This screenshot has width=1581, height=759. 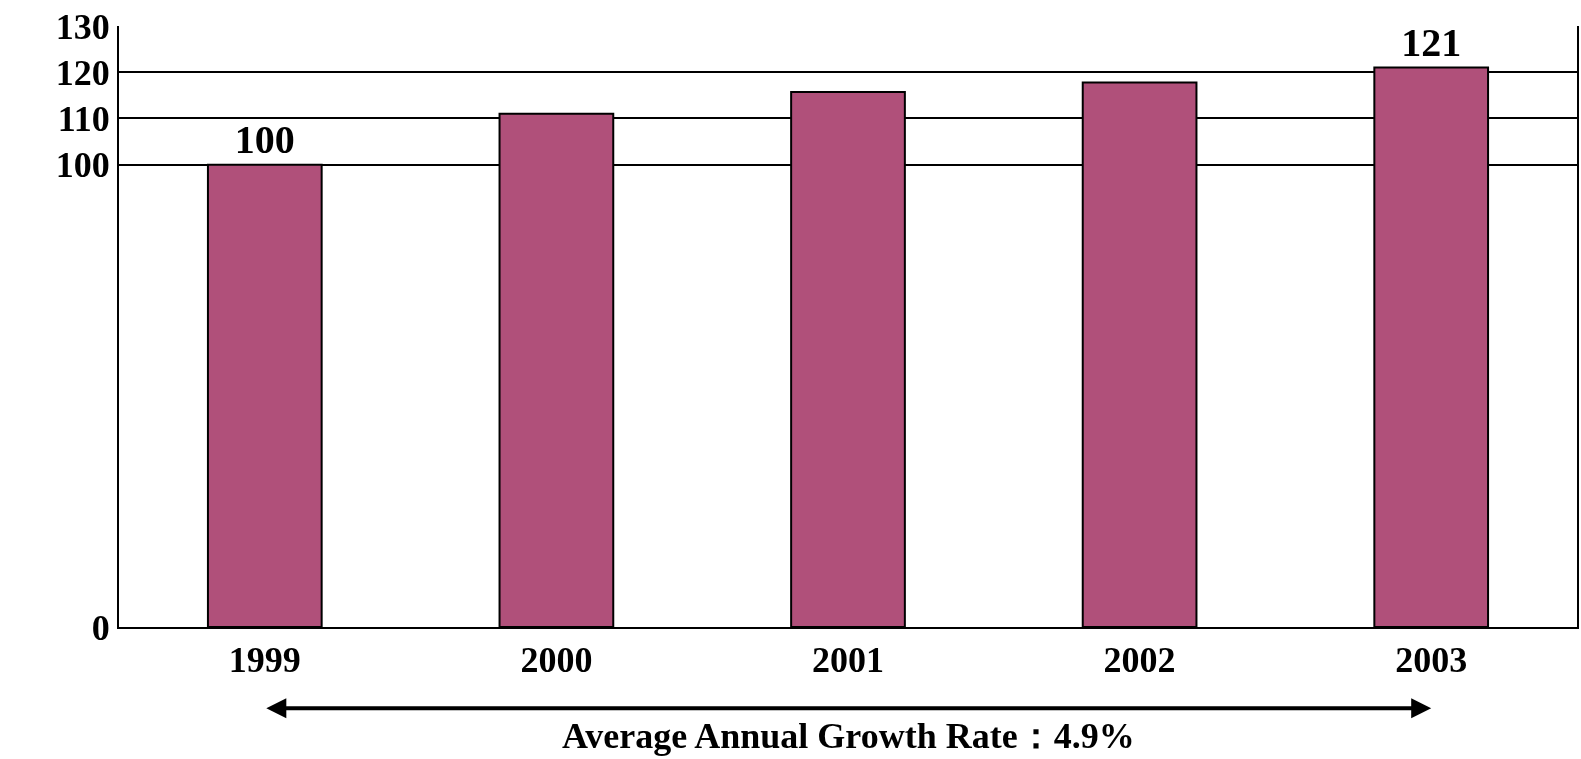 What do you see at coordinates (1431, 660) in the screenshot?
I see `x-tick-label: 2003` at bounding box center [1431, 660].